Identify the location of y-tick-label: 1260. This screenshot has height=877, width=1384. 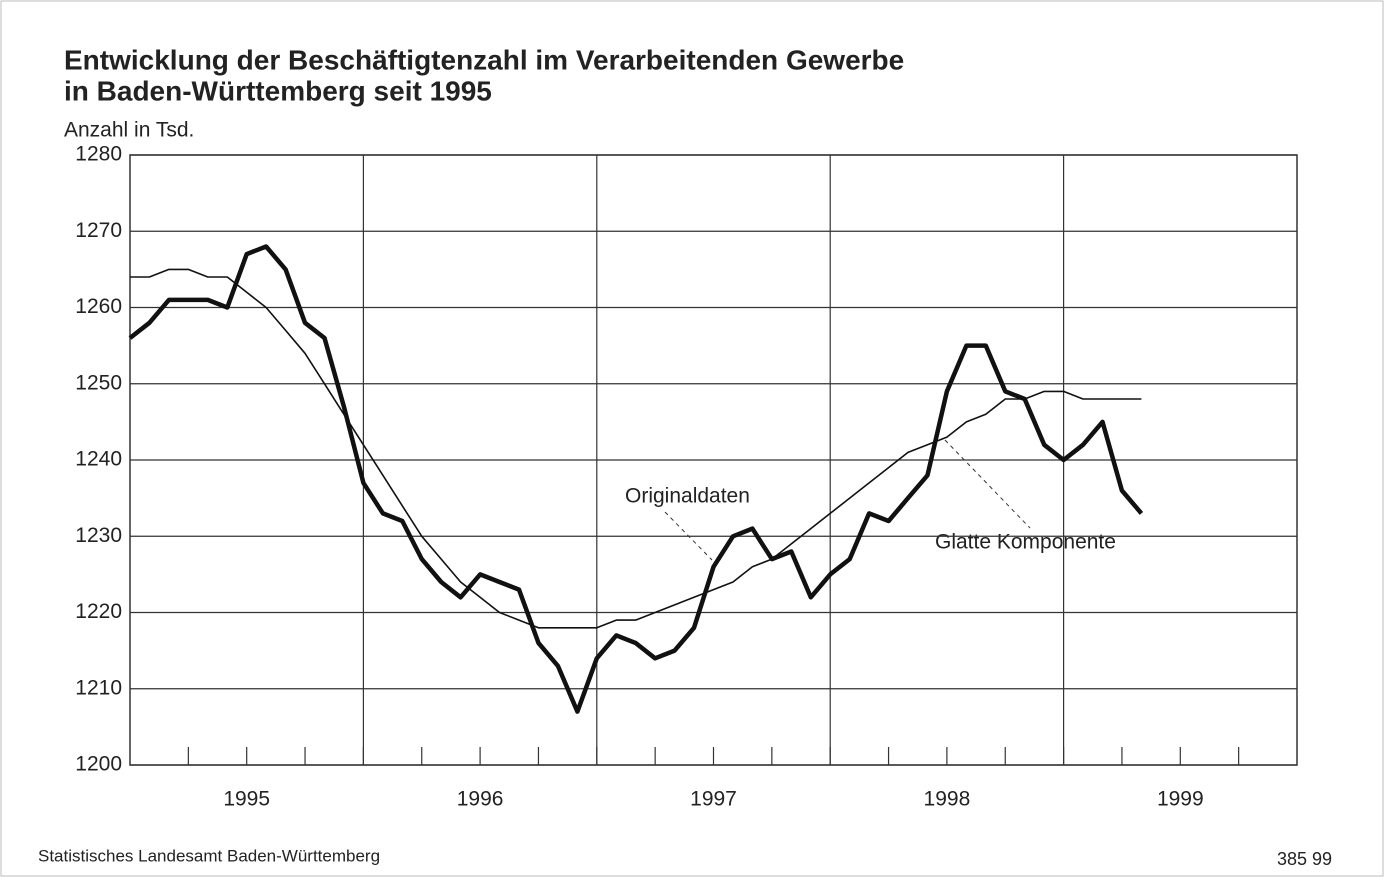
(98, 306).